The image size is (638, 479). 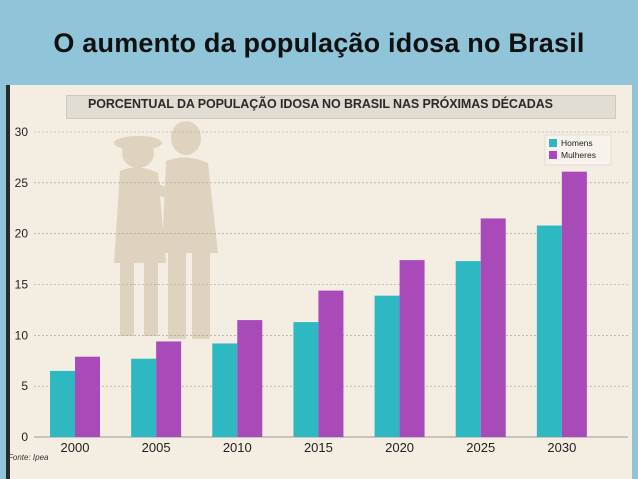 I want to click on slide-title: O aumento da população idosa no Brasil, so click(x=319, y=43).